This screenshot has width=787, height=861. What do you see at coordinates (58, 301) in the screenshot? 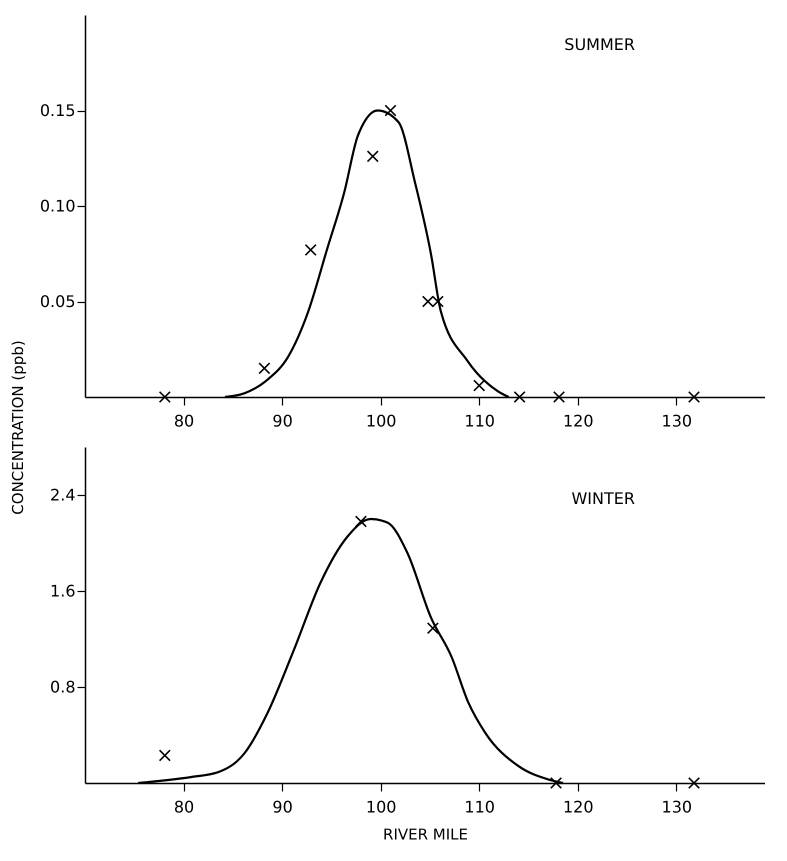
I see `y-tick-label: 0.05` at bounding box center [58, 301].